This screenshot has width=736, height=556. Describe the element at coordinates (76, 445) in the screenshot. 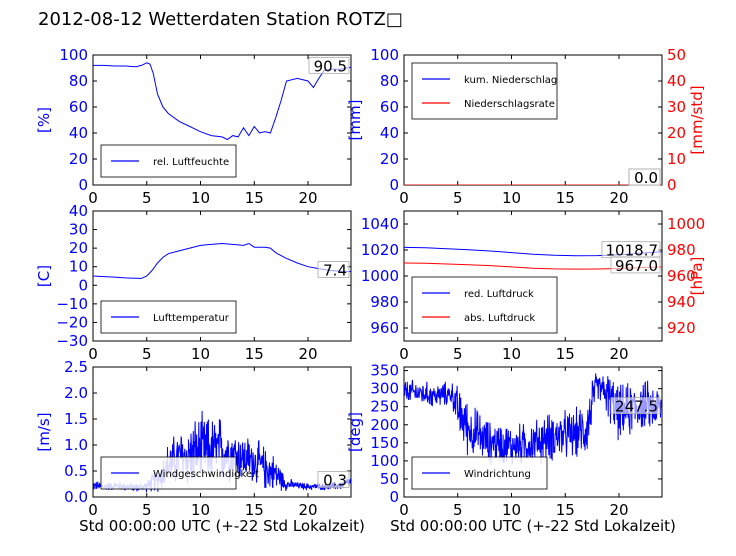

I see `y-tick-label: 1.0` at that location.